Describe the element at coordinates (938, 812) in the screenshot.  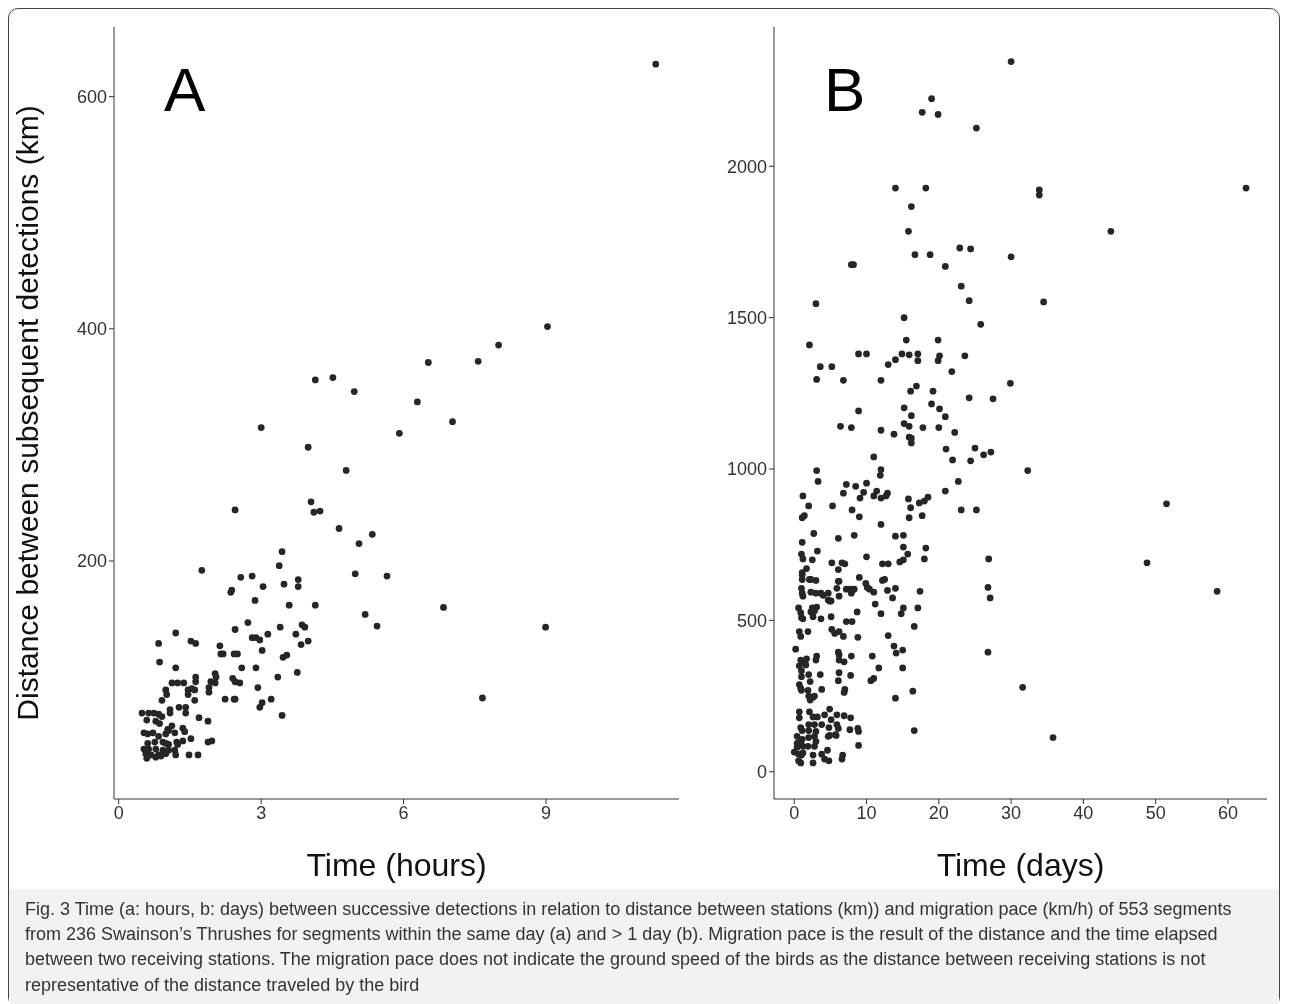
I see `x-tick-label: 20` at that location.